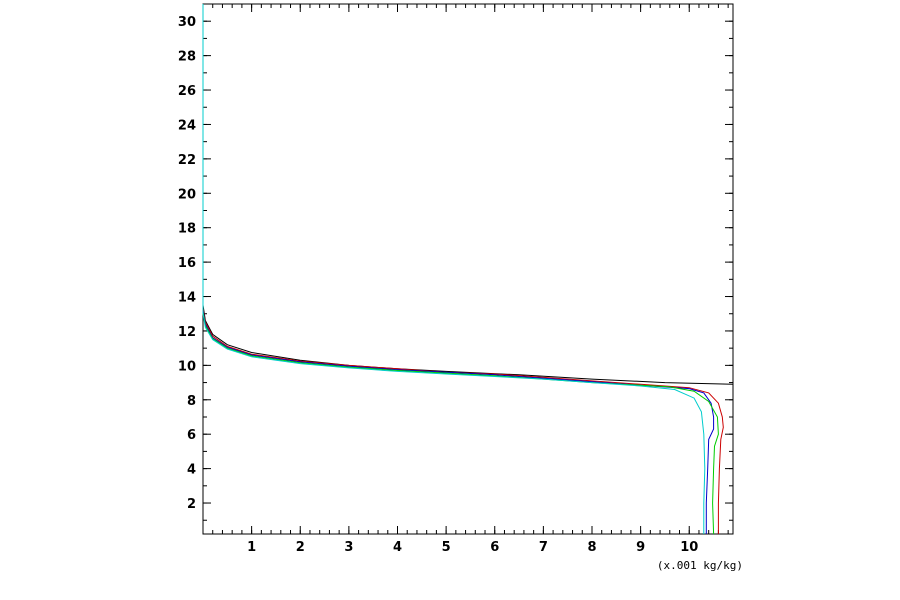 This screenshot has width=900, height=600. Describe the element at coordinates (640, 547) in the screenshot. I see `x-tick-label: 9` at that location.